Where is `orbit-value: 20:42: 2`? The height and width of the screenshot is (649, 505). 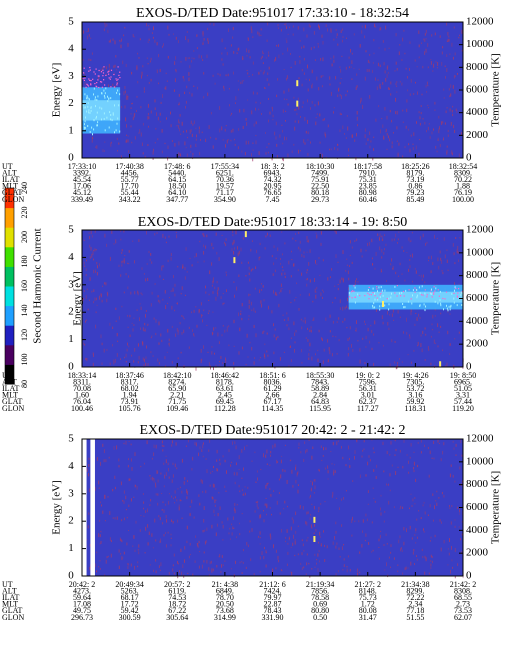
orbit-value: 20:42: 2 is located at coordinates (82, 584).